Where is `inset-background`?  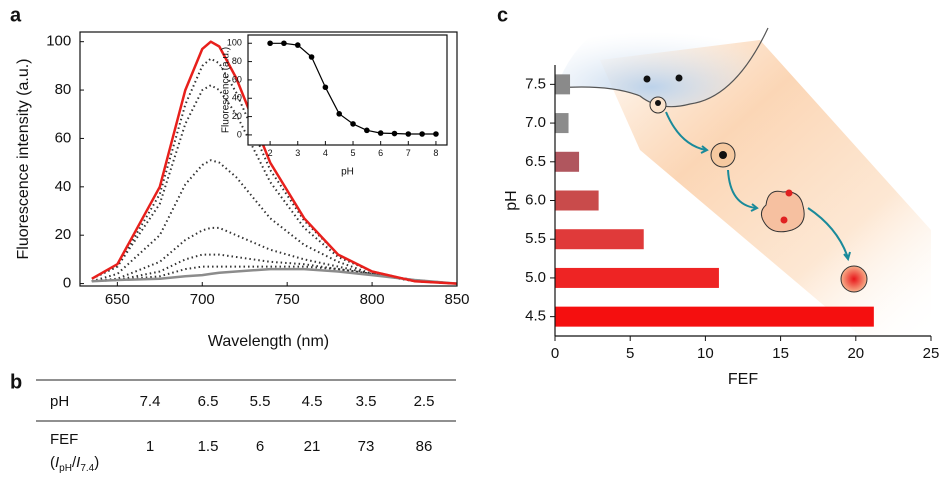 inset-background is located at coordinates (347, 90).